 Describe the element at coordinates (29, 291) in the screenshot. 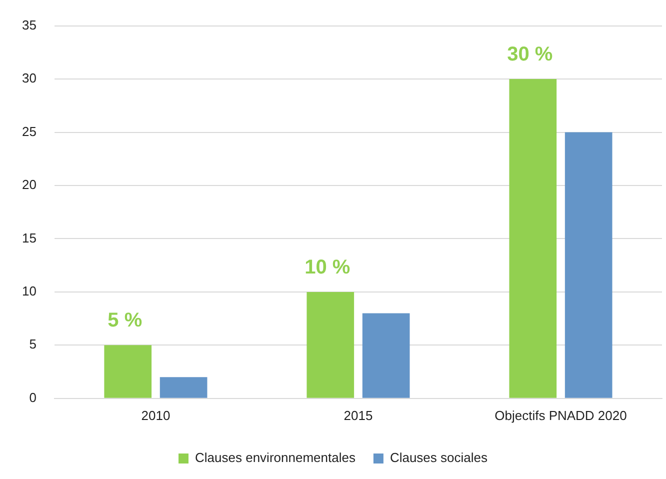

I see `y-tick-label: 10` at that location.